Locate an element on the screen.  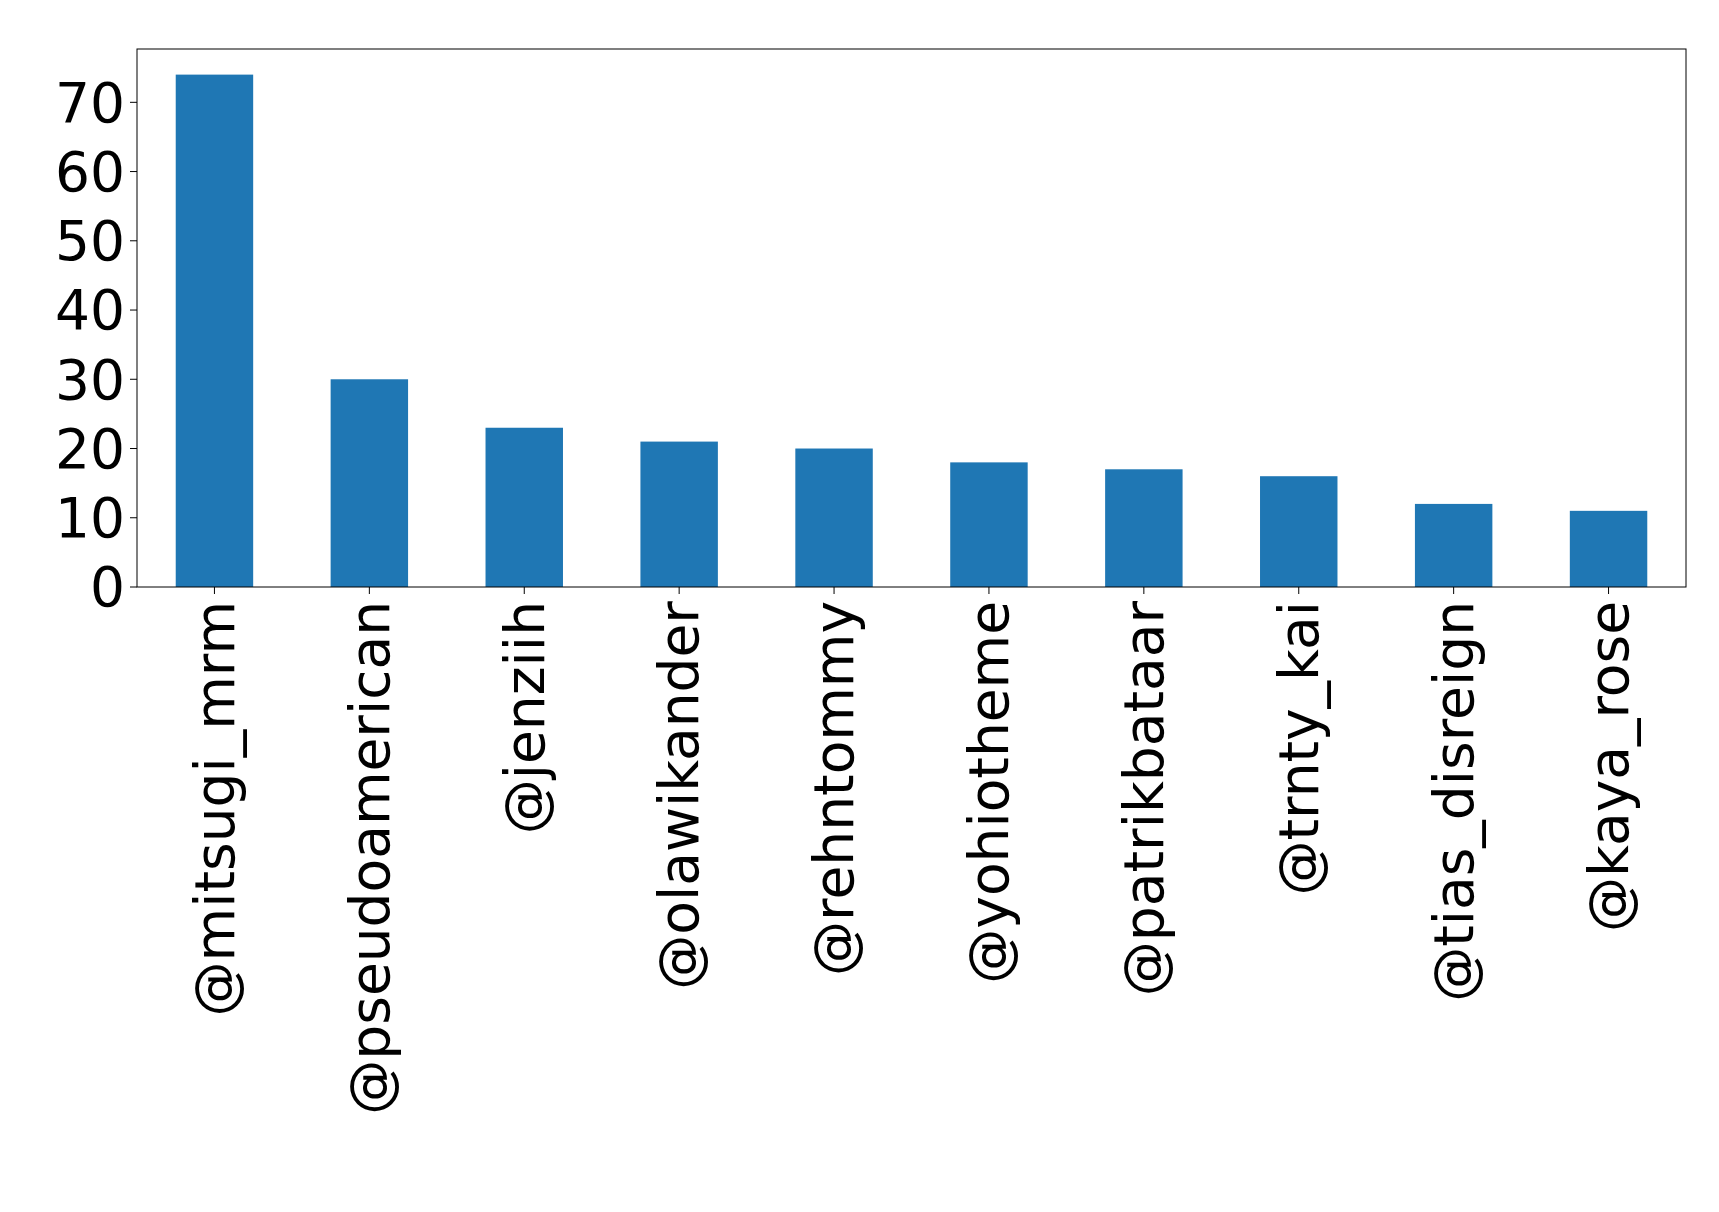
x-tick-label: @pseudoamerican is located at coordinates (369, 858).